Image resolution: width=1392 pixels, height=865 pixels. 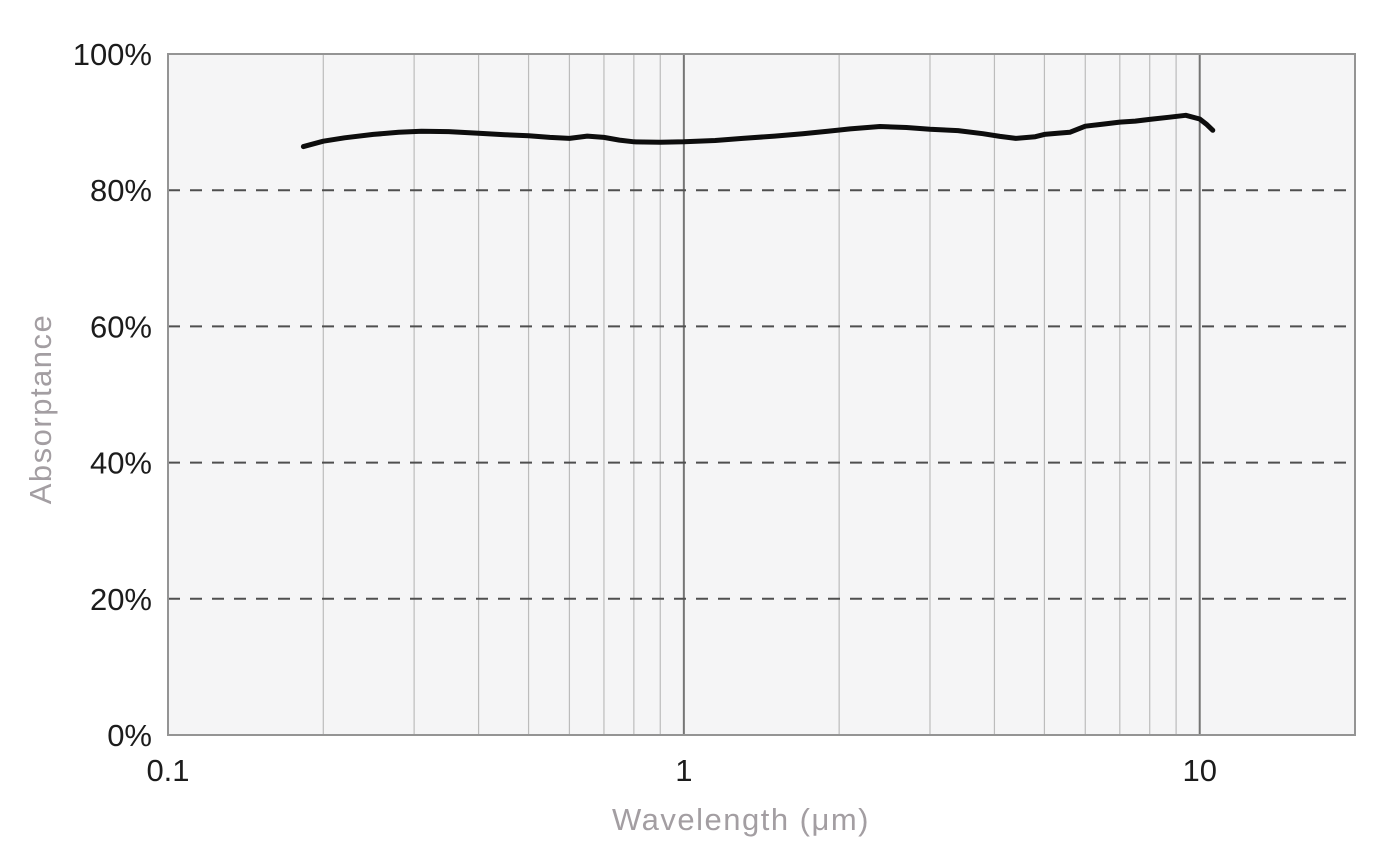 I want to click on y-axis-title: Absorptance, so click(x=40, y=409).